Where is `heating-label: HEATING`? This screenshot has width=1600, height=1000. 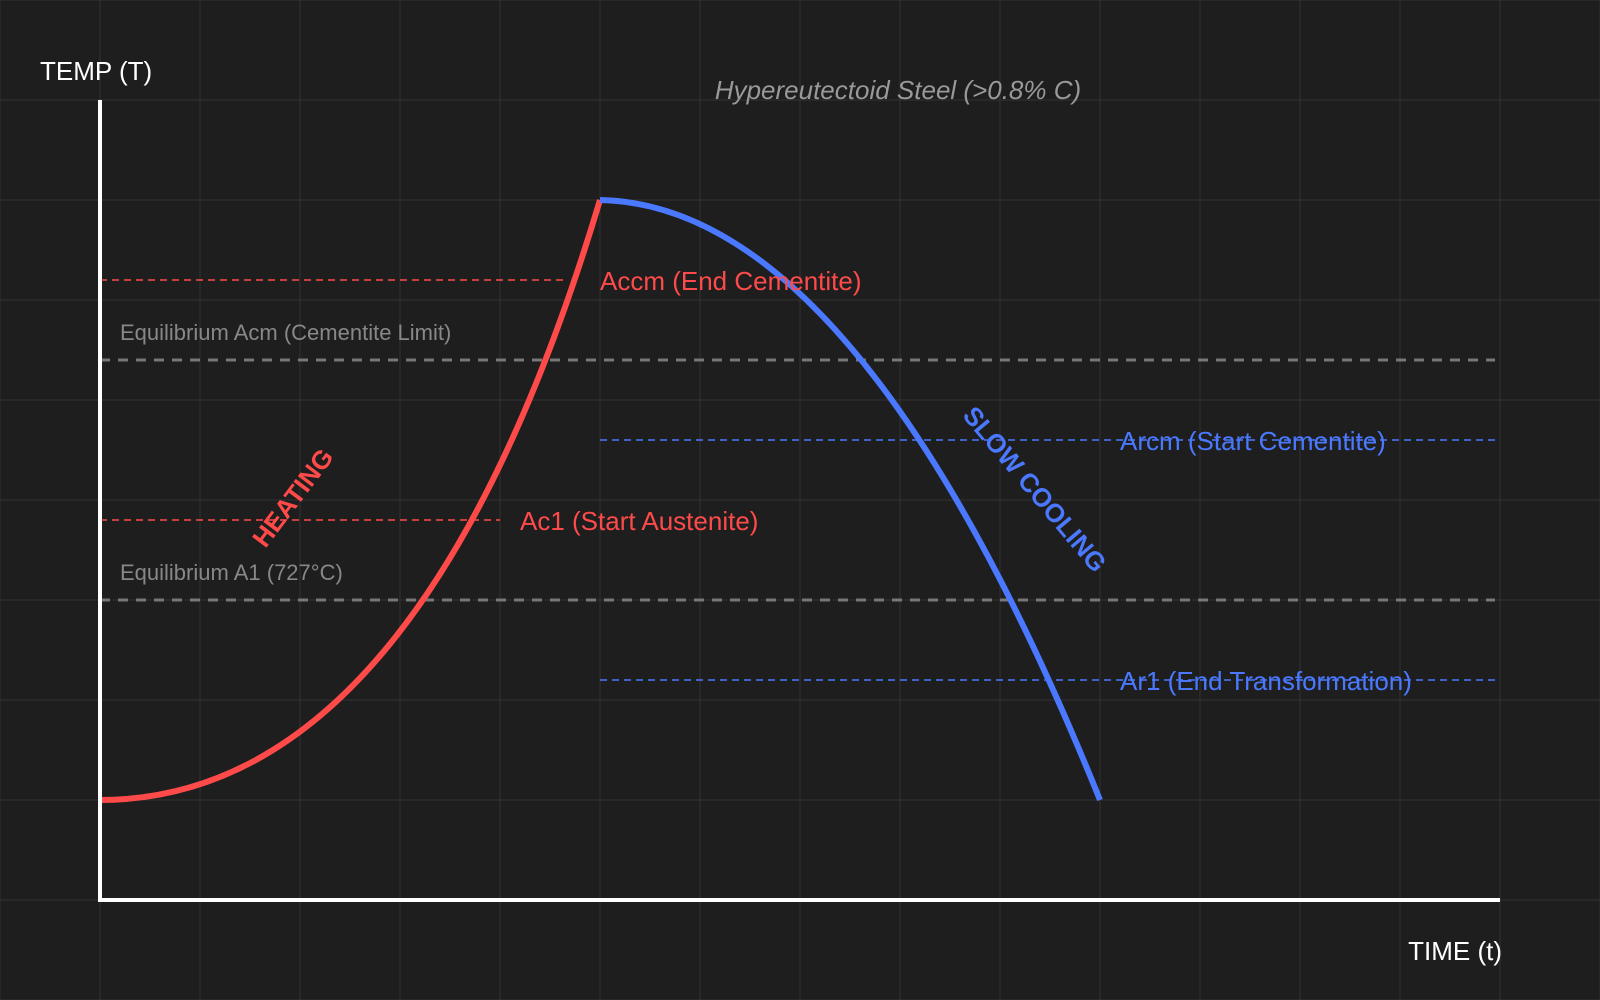
heating-label: HEATING is located at coordinates (292, 498).